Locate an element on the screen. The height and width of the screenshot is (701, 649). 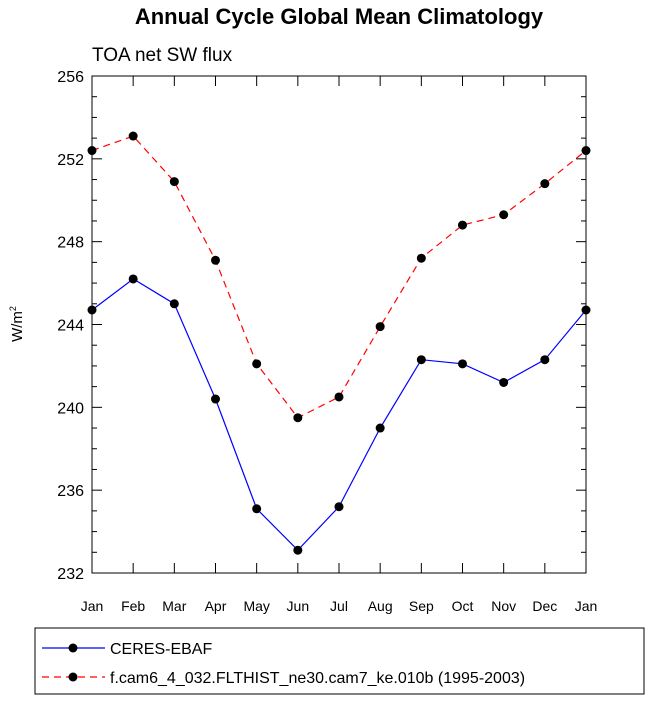
x-tick-label: Sep is located at coordinates (421, 606).